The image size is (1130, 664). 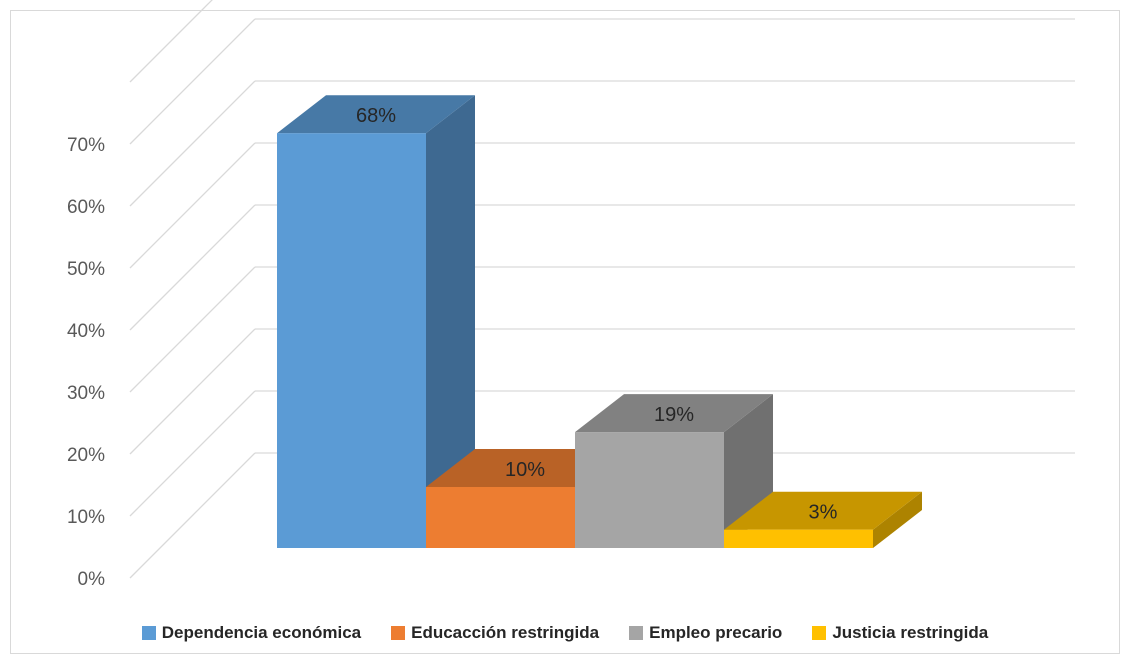 What do you see at coordinates (910, 632) in the screenshot?
I see `legend-label-justicia: Justicia restringida` at bounding box center [910, 632].